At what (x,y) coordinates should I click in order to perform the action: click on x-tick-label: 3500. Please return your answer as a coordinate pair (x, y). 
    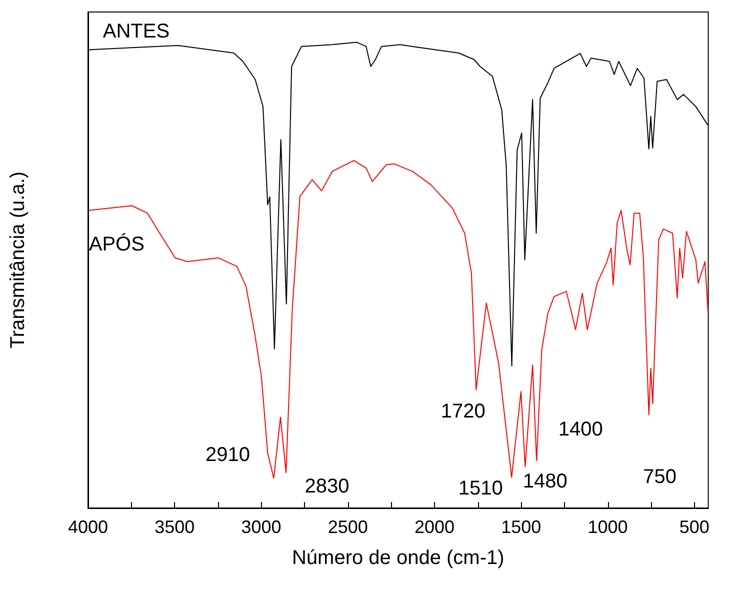
    Looking at the image, I should click on (174, 527).